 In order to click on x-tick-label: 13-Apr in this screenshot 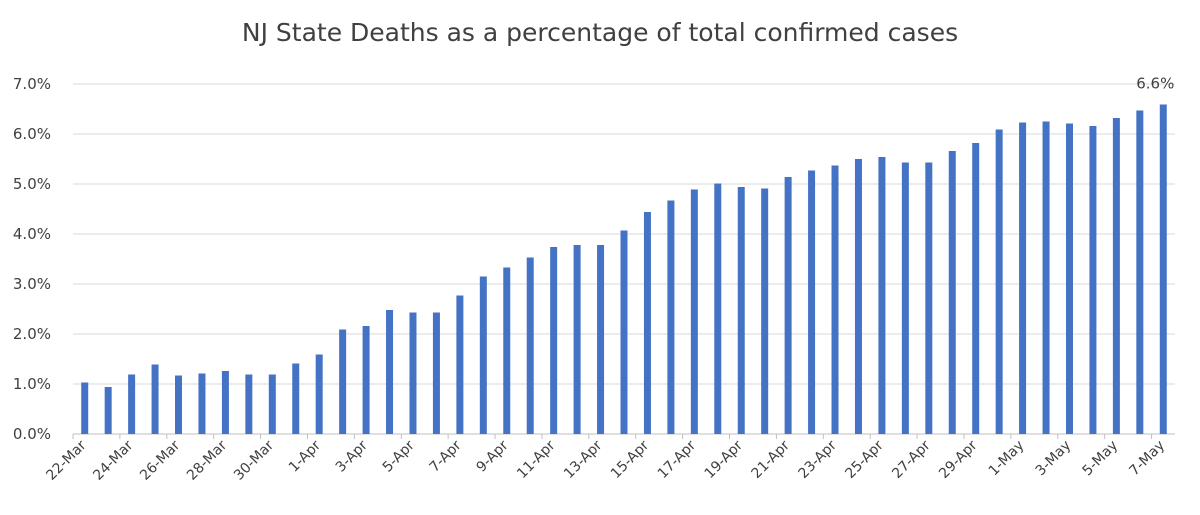, I will do `click(583, 459)`.